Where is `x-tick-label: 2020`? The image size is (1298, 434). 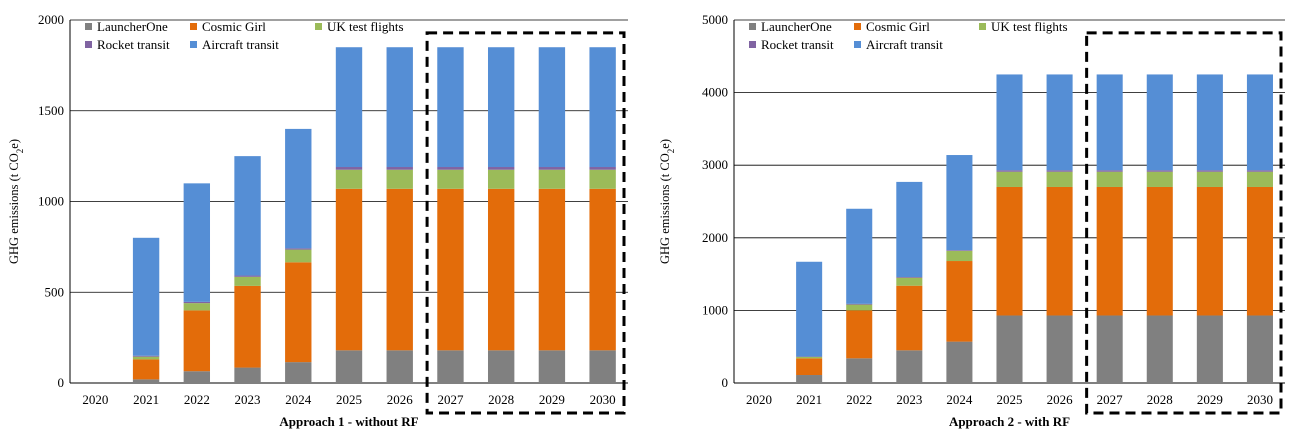
x-tick-label: 2020 is located at coordinates (95, 399).